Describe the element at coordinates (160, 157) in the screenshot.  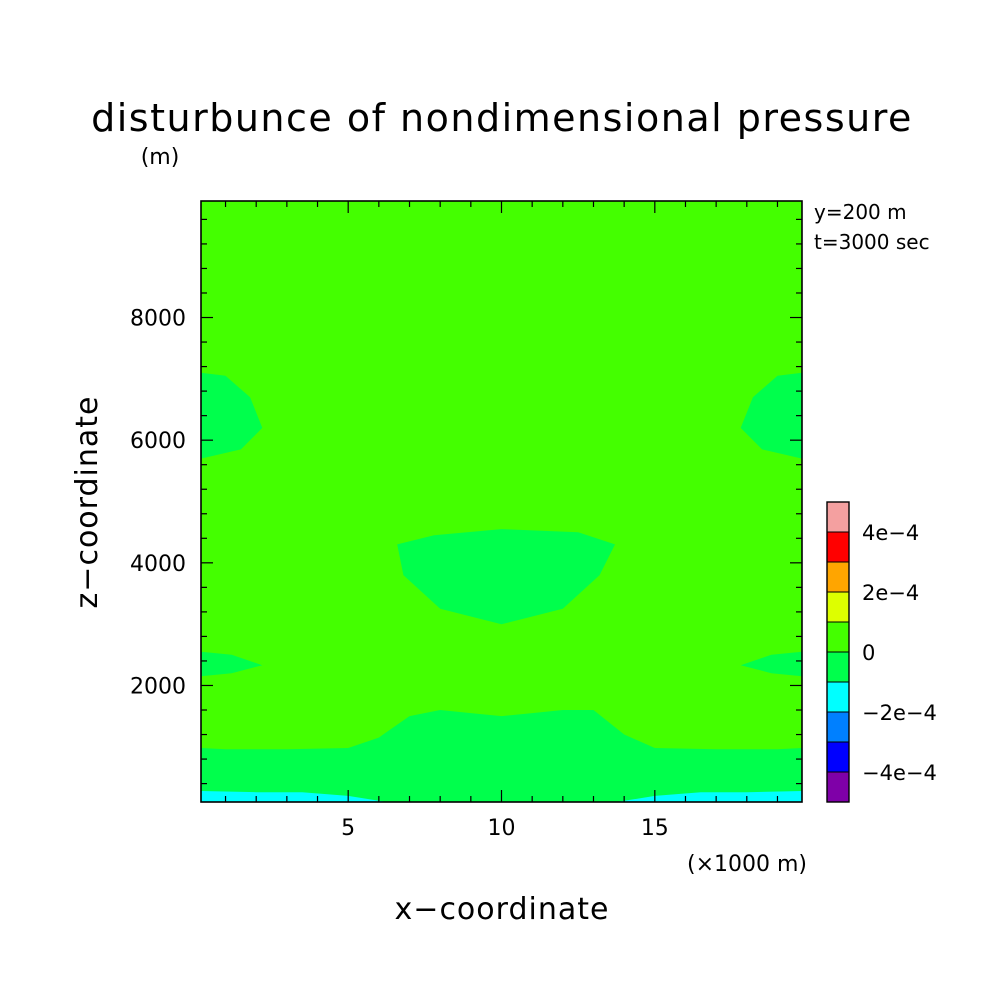
I see `z-unit-label: (m)` at that location.